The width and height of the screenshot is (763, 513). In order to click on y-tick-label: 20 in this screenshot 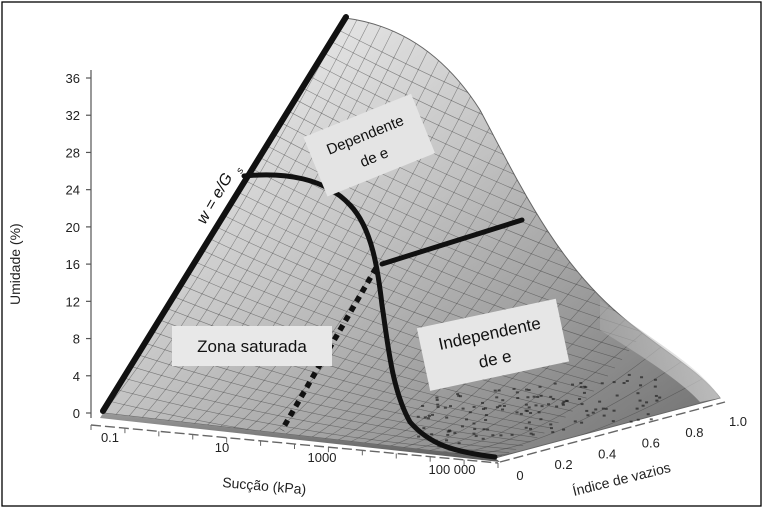, I will do `click(73, 227)`.